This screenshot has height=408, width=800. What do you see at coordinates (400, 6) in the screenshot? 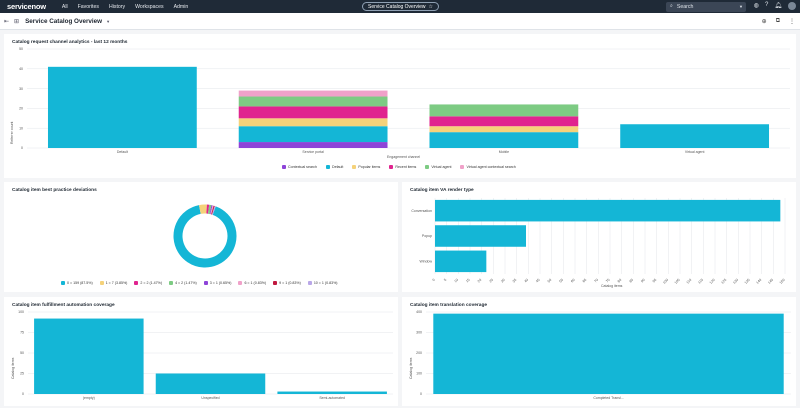
I see `current-page-pill: Service Catalog Overview ☆` at bounding box center [400, 6].